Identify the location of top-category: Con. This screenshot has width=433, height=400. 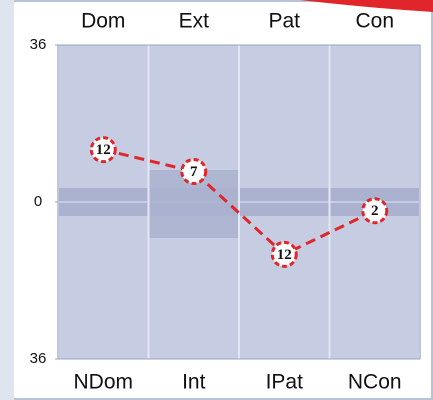
(374, 21).